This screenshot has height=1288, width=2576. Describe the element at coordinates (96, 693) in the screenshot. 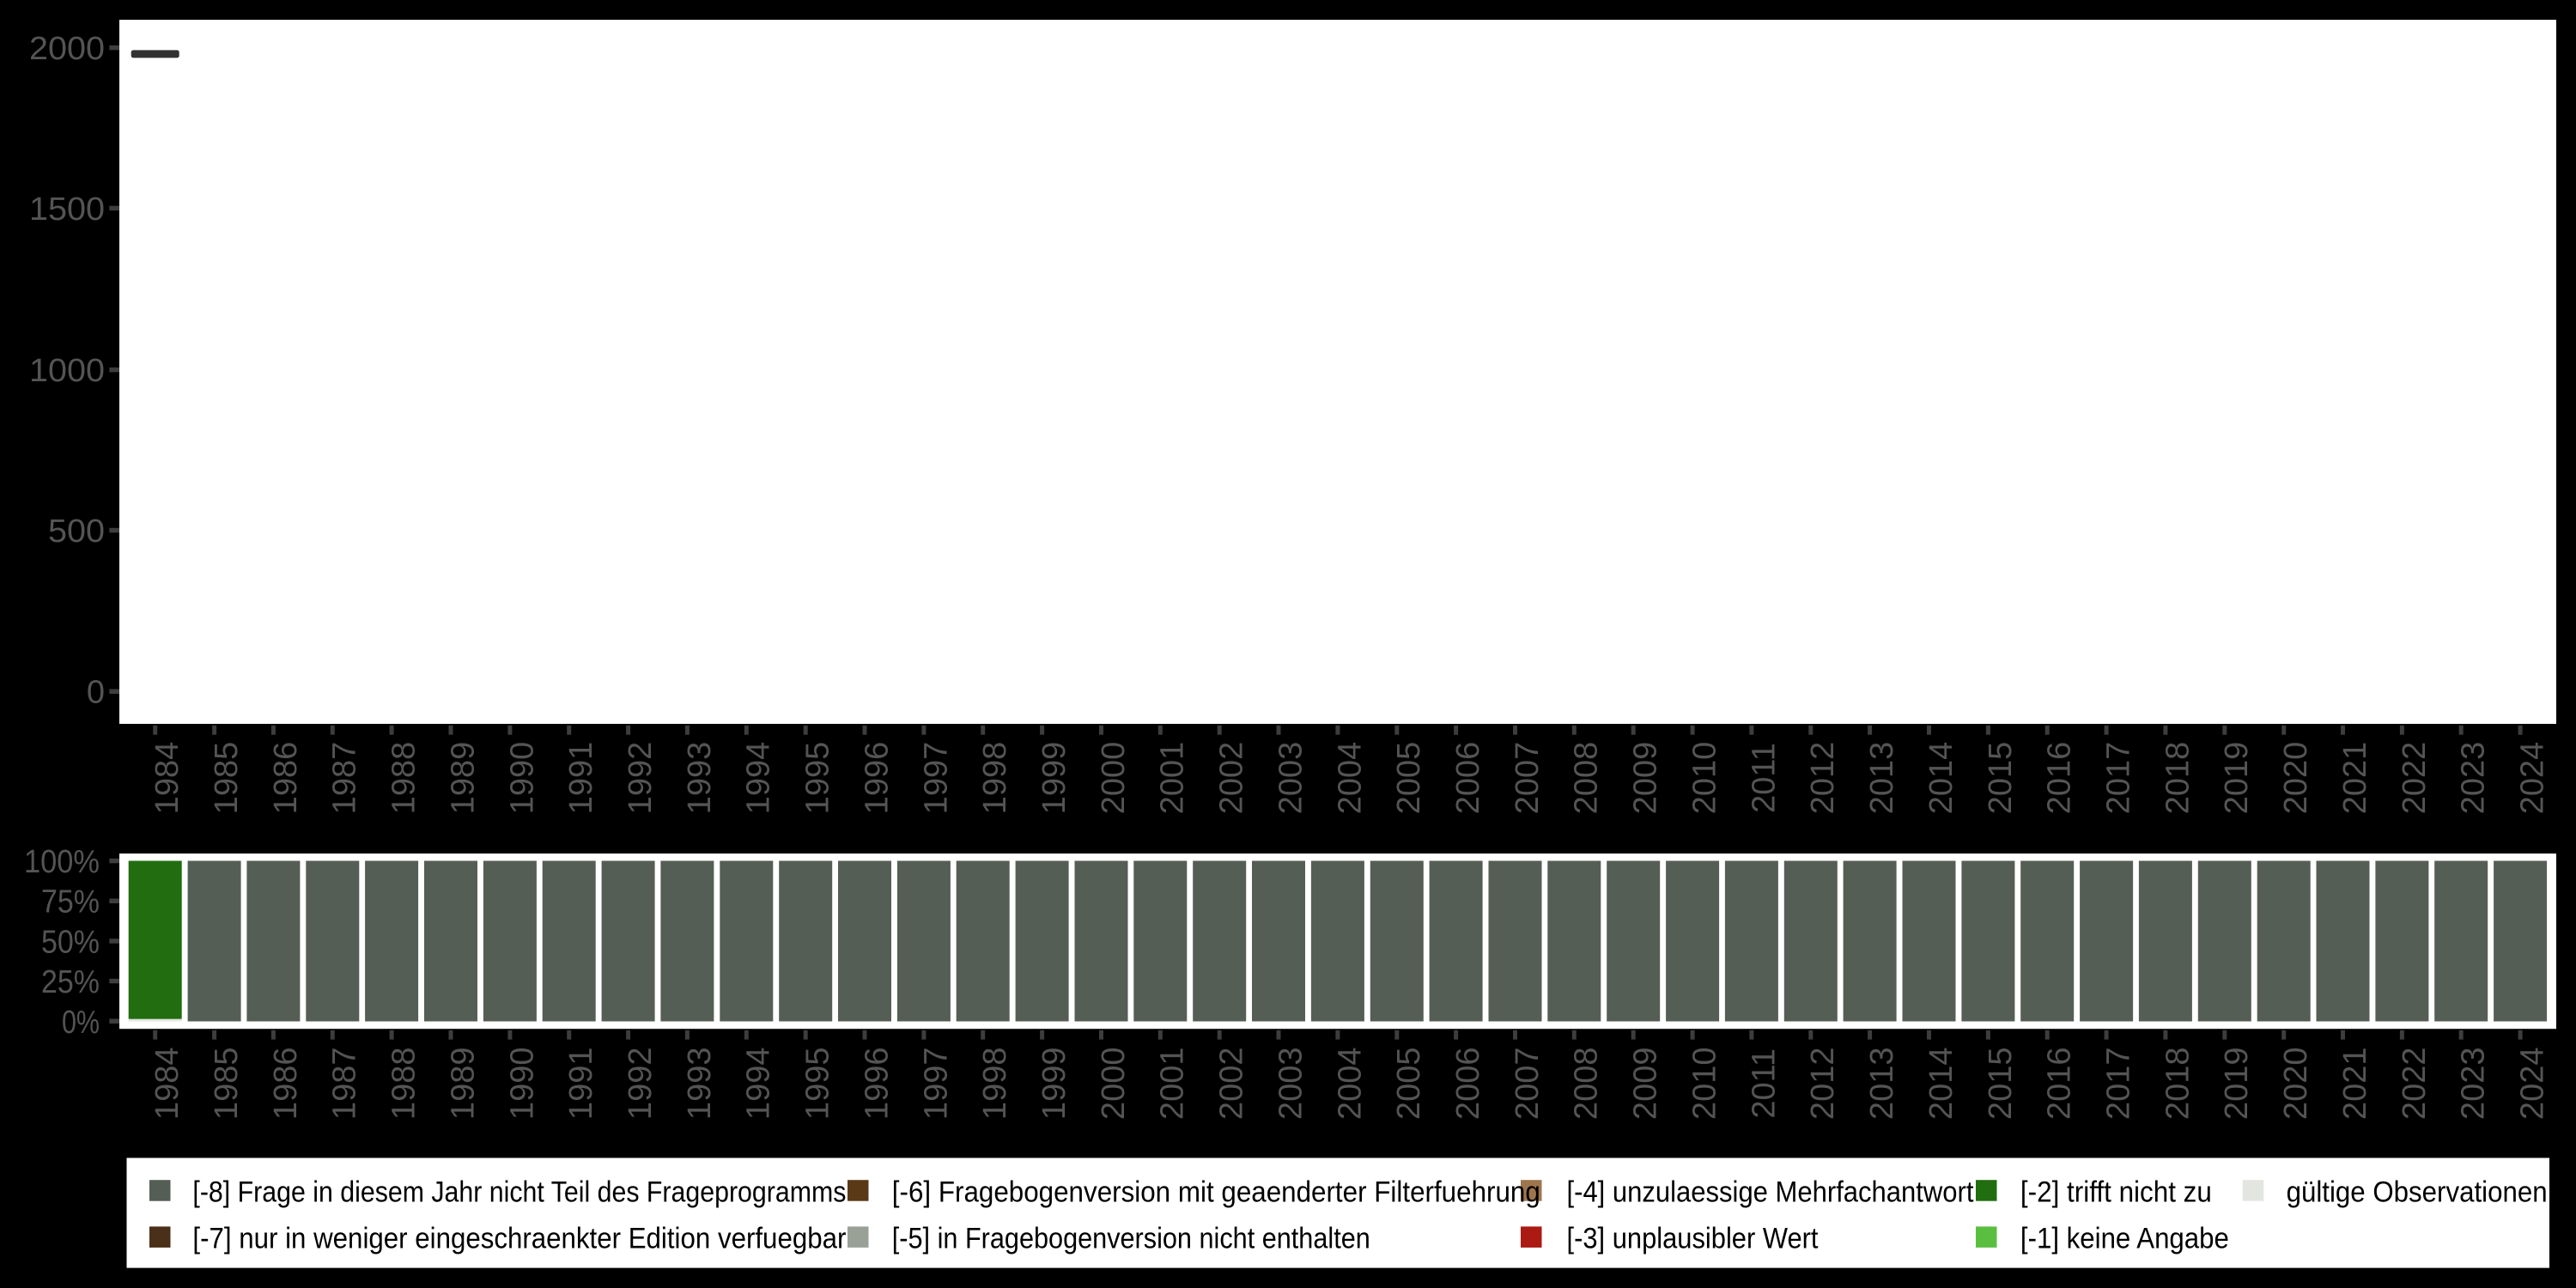

I see `svg-text: 0` at that location.